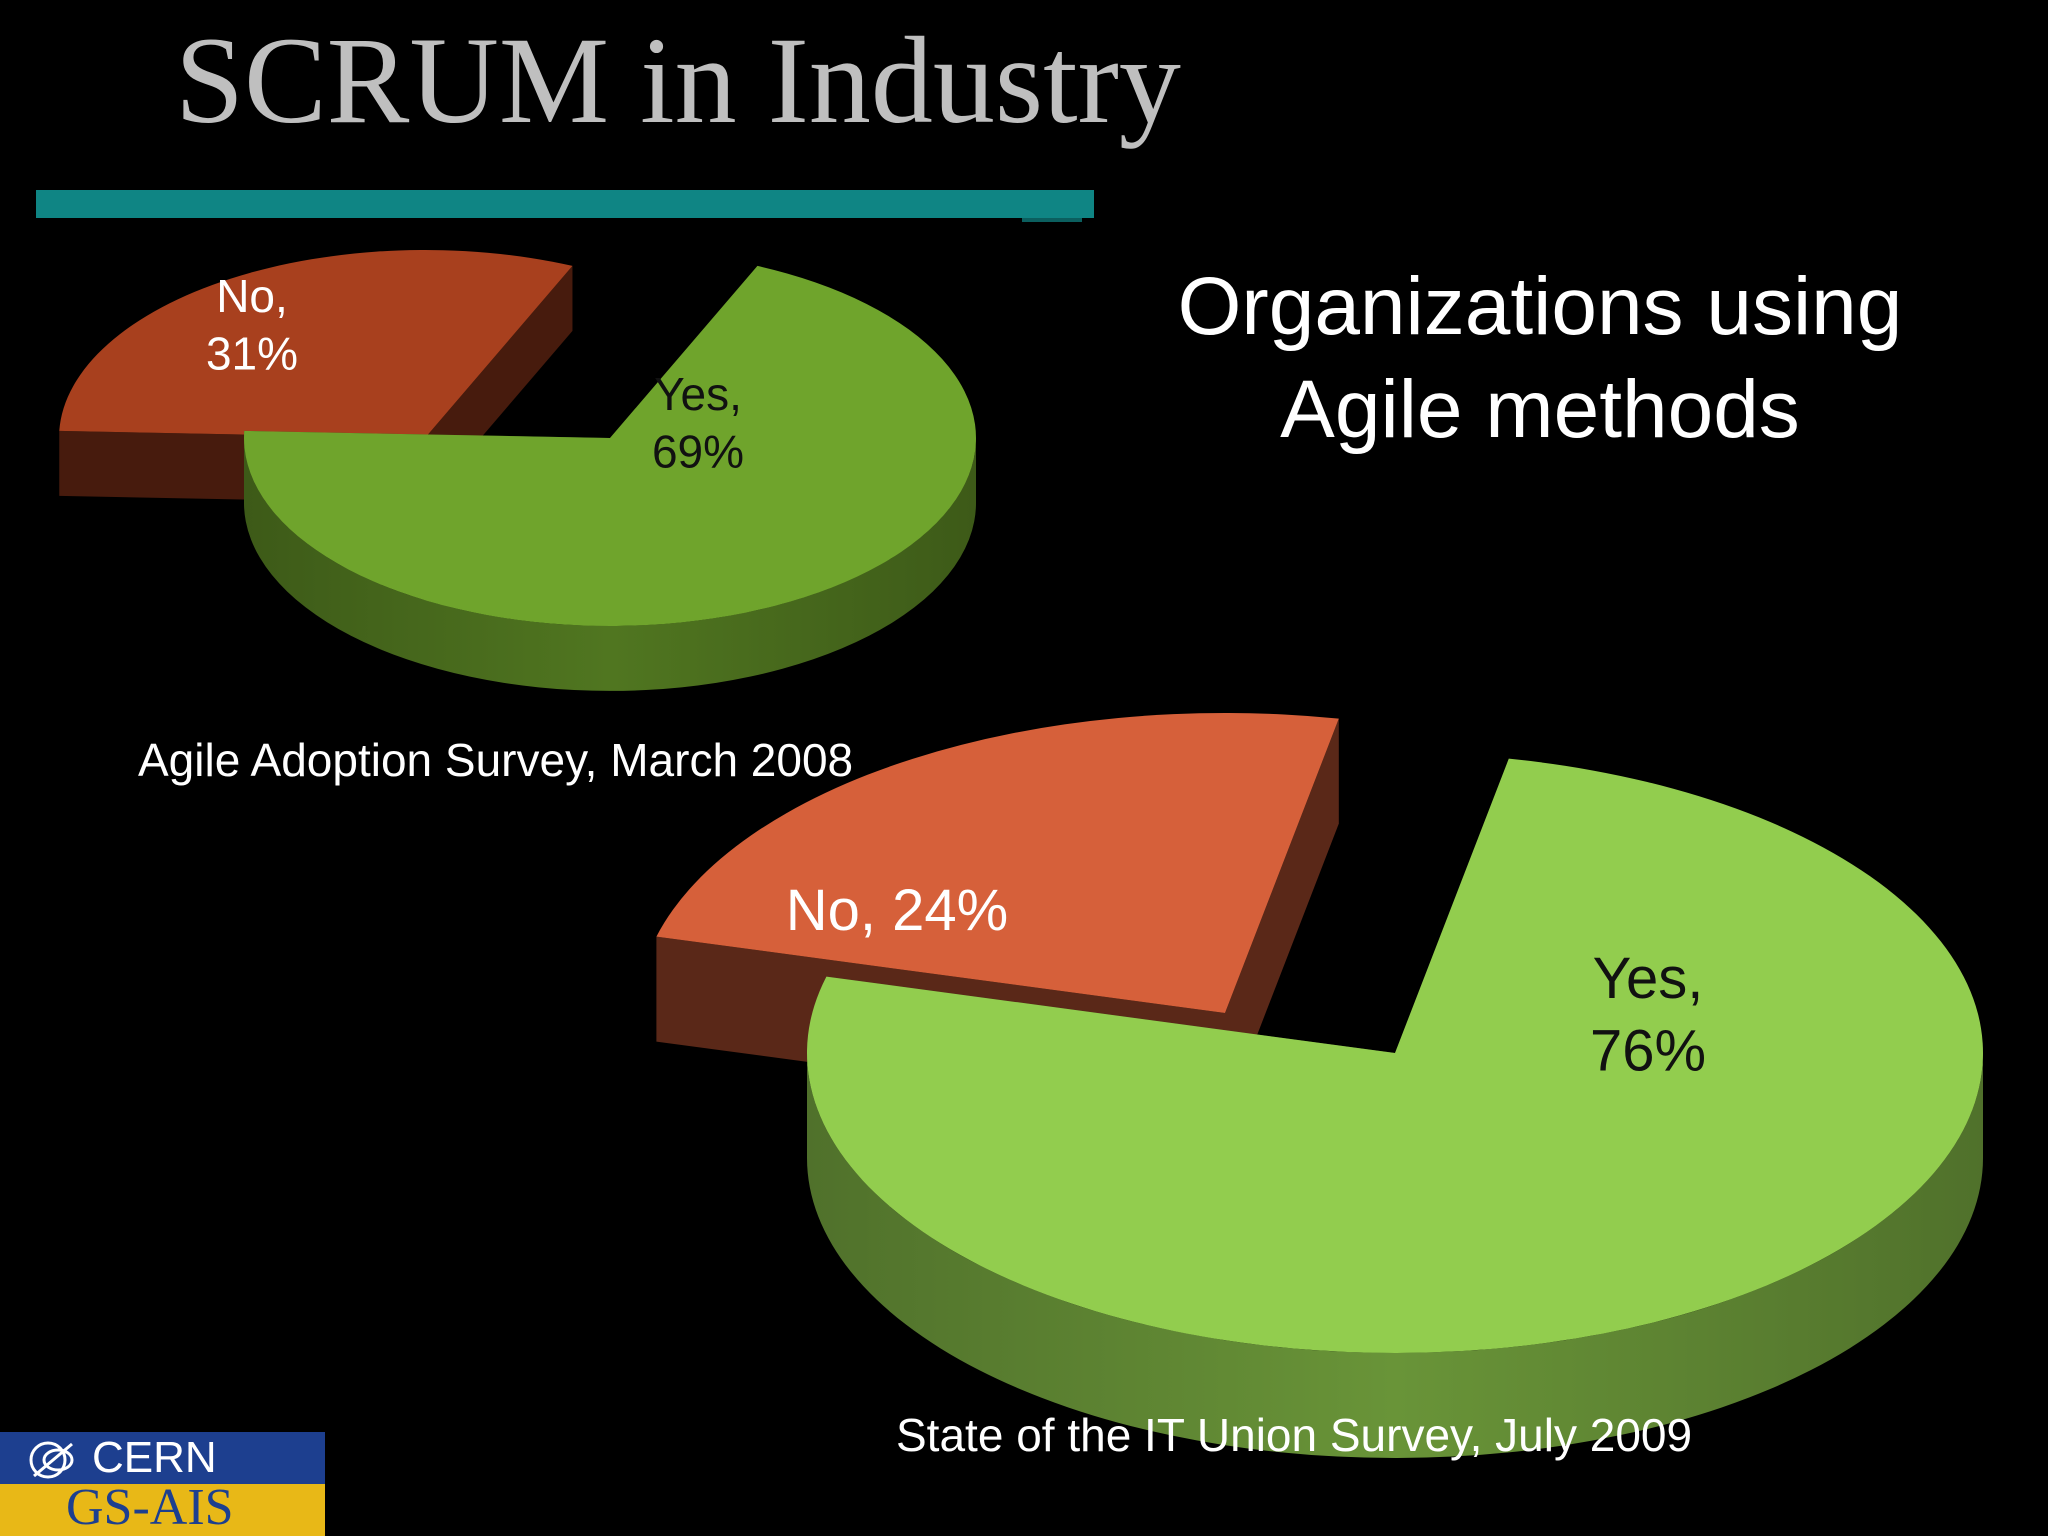 The width and height of the screenshot is (2048, 1536). What do you see at coordinates (150, 1507) in the screenshot?
I see `logo-gs-ais-text: GS-AIS` at bounding box center [150, 1507].